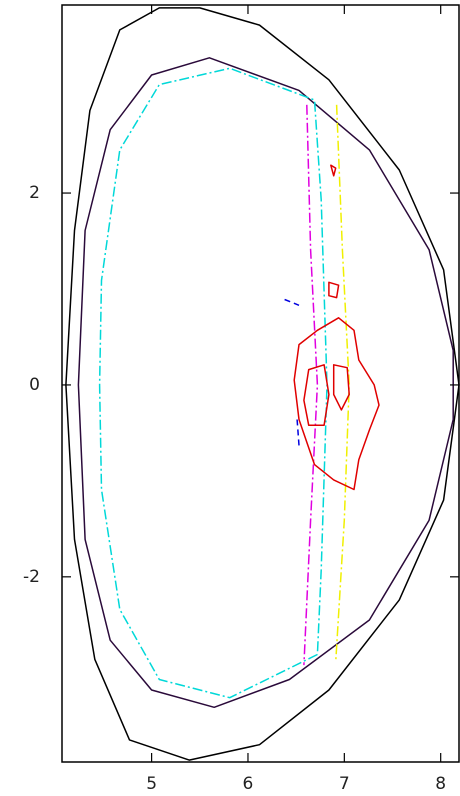 The width and height of the screenshot is (460, 796). Describe the element at coordinates (34, 193) in the screenshot. I see `y-tick-label: 2` at that location.